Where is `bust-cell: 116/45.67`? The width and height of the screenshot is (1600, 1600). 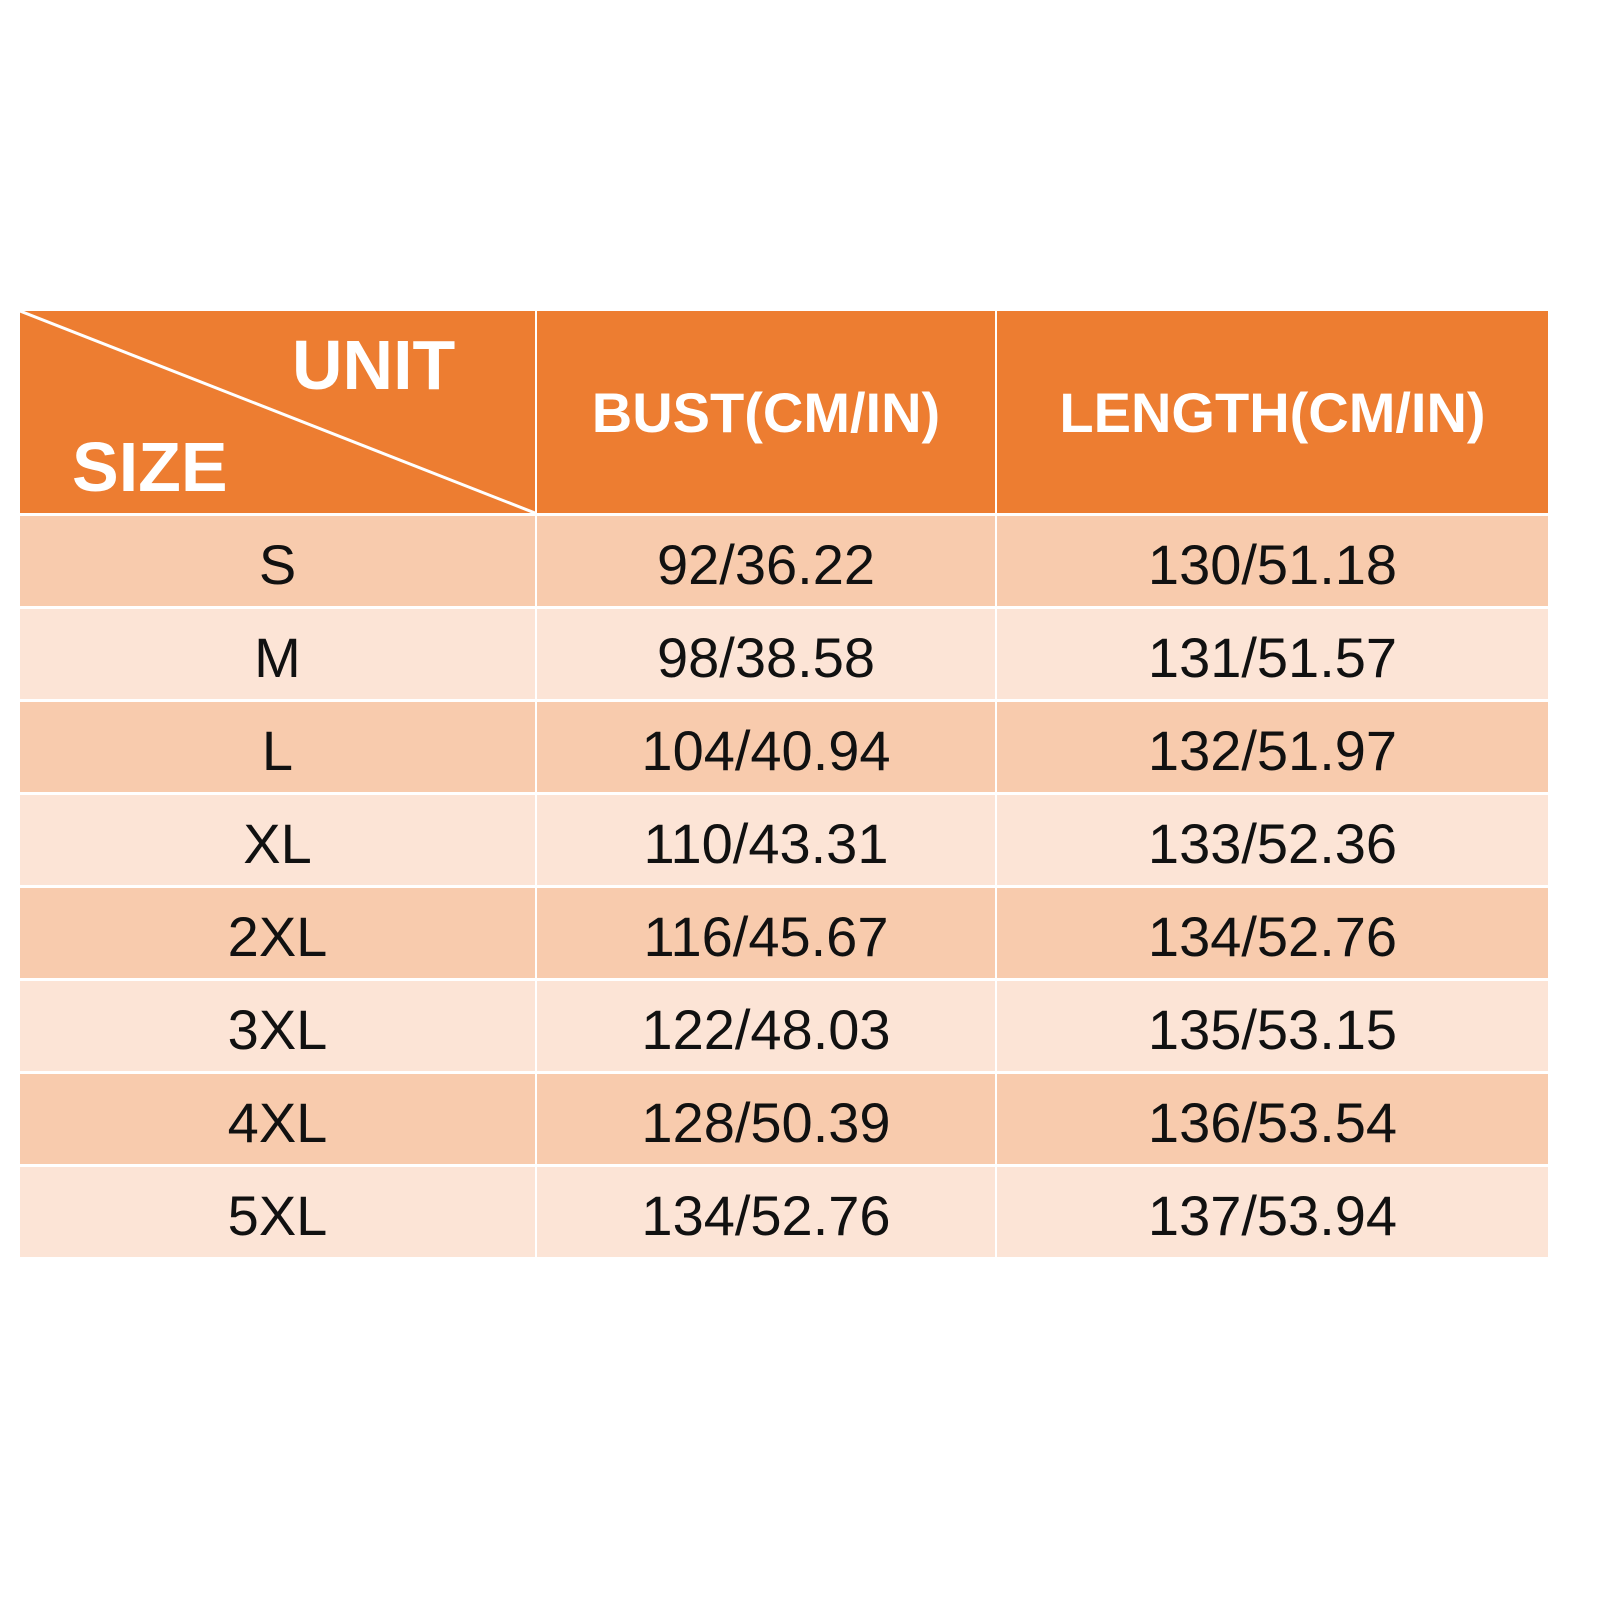
bust-cell: 116/45.67 is located at coordinates (765, 933).